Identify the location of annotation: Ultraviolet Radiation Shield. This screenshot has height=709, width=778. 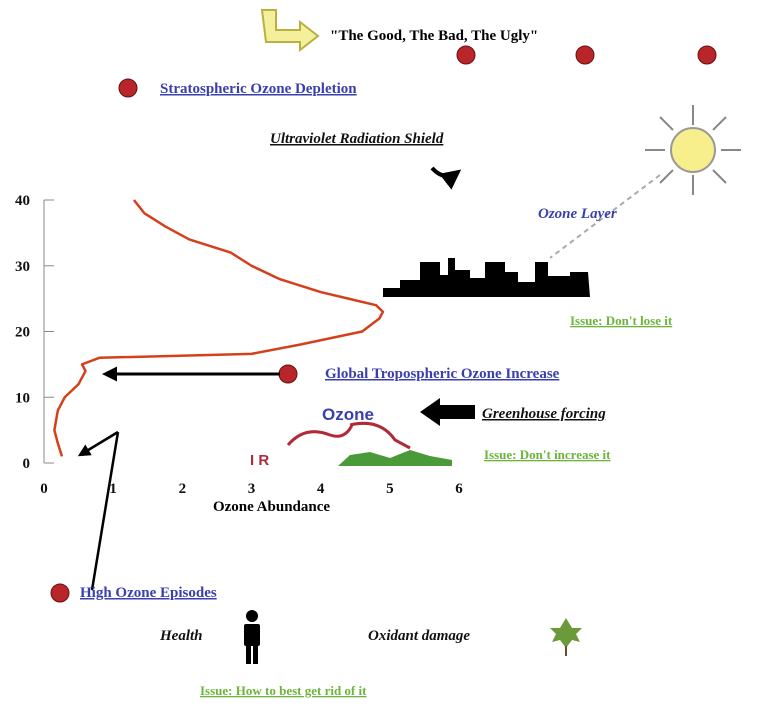
(357, 139).